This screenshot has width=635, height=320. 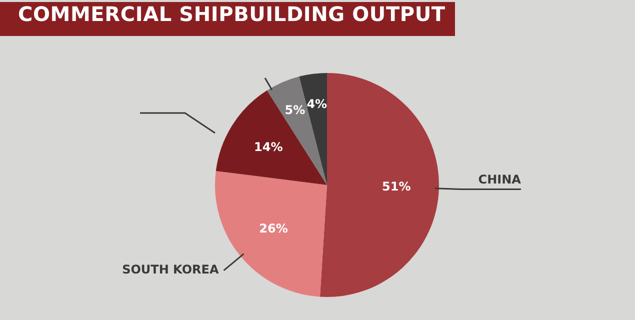 I want to click on data-label: 5%, so click(x=295, y=110).